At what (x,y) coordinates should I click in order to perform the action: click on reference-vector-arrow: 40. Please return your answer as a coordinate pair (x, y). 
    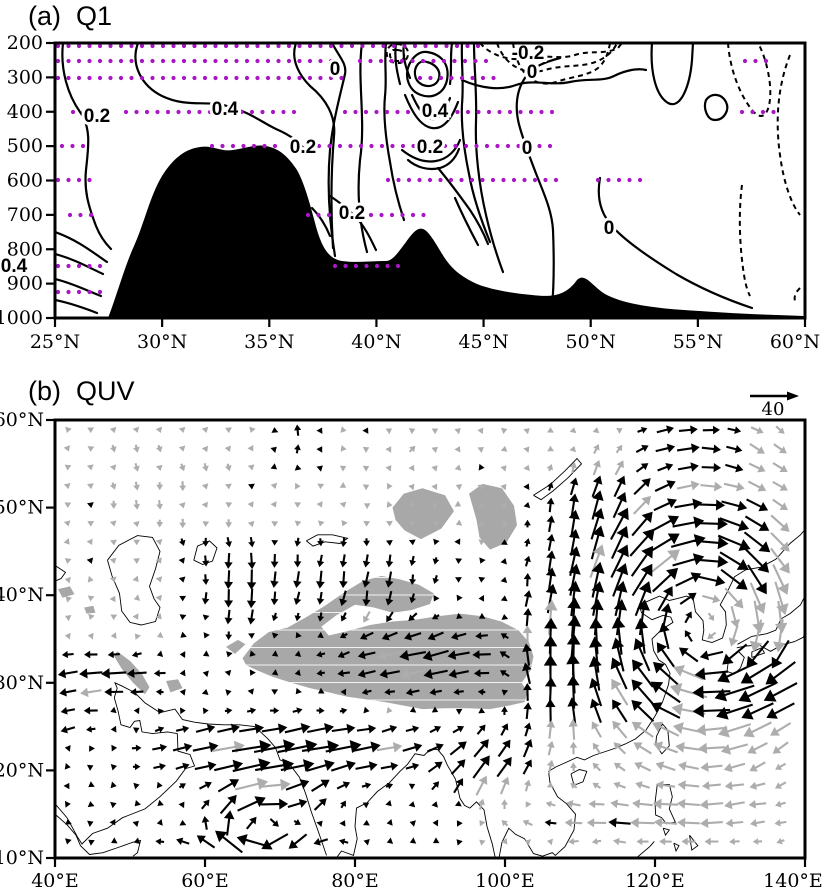
    Looking at the image, I should click on (774, 405).